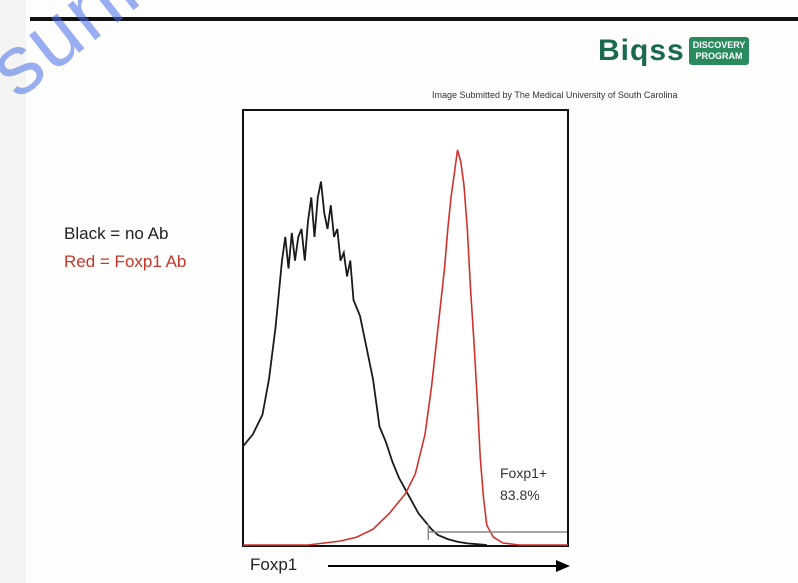 The image size is (798, 583). Describe the element at coordinates (719, 45) in the screenshot. I see `logo-badge-top: DISCOVERY` at that location.